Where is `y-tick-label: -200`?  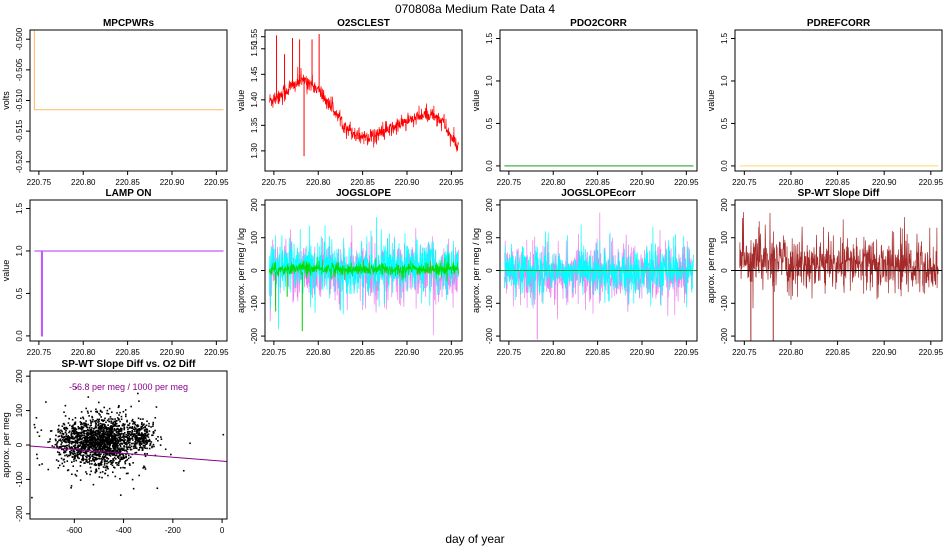 y-tick-label: -200 is located at coordinates (19, 513).